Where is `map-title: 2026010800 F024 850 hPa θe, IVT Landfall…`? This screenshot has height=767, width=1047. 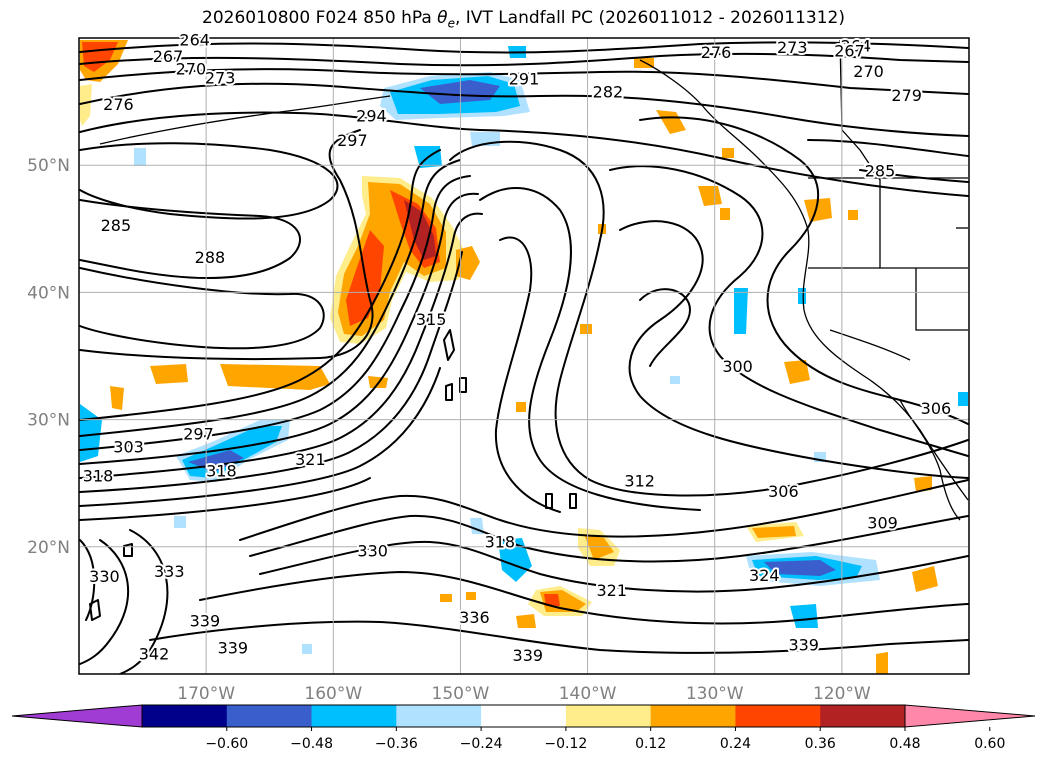 map-title: 2026010800 F024 850 hPa θe, IVT Landfall… is located at coordinates (523, 19).